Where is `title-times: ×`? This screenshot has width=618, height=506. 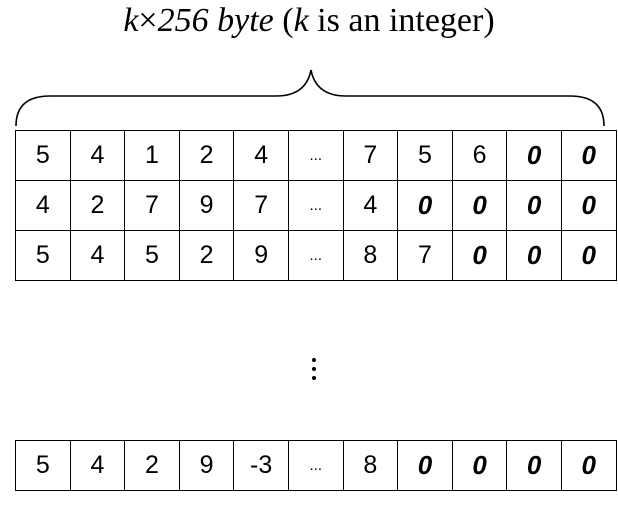
title-times: × is located at coordinates (148, 20).